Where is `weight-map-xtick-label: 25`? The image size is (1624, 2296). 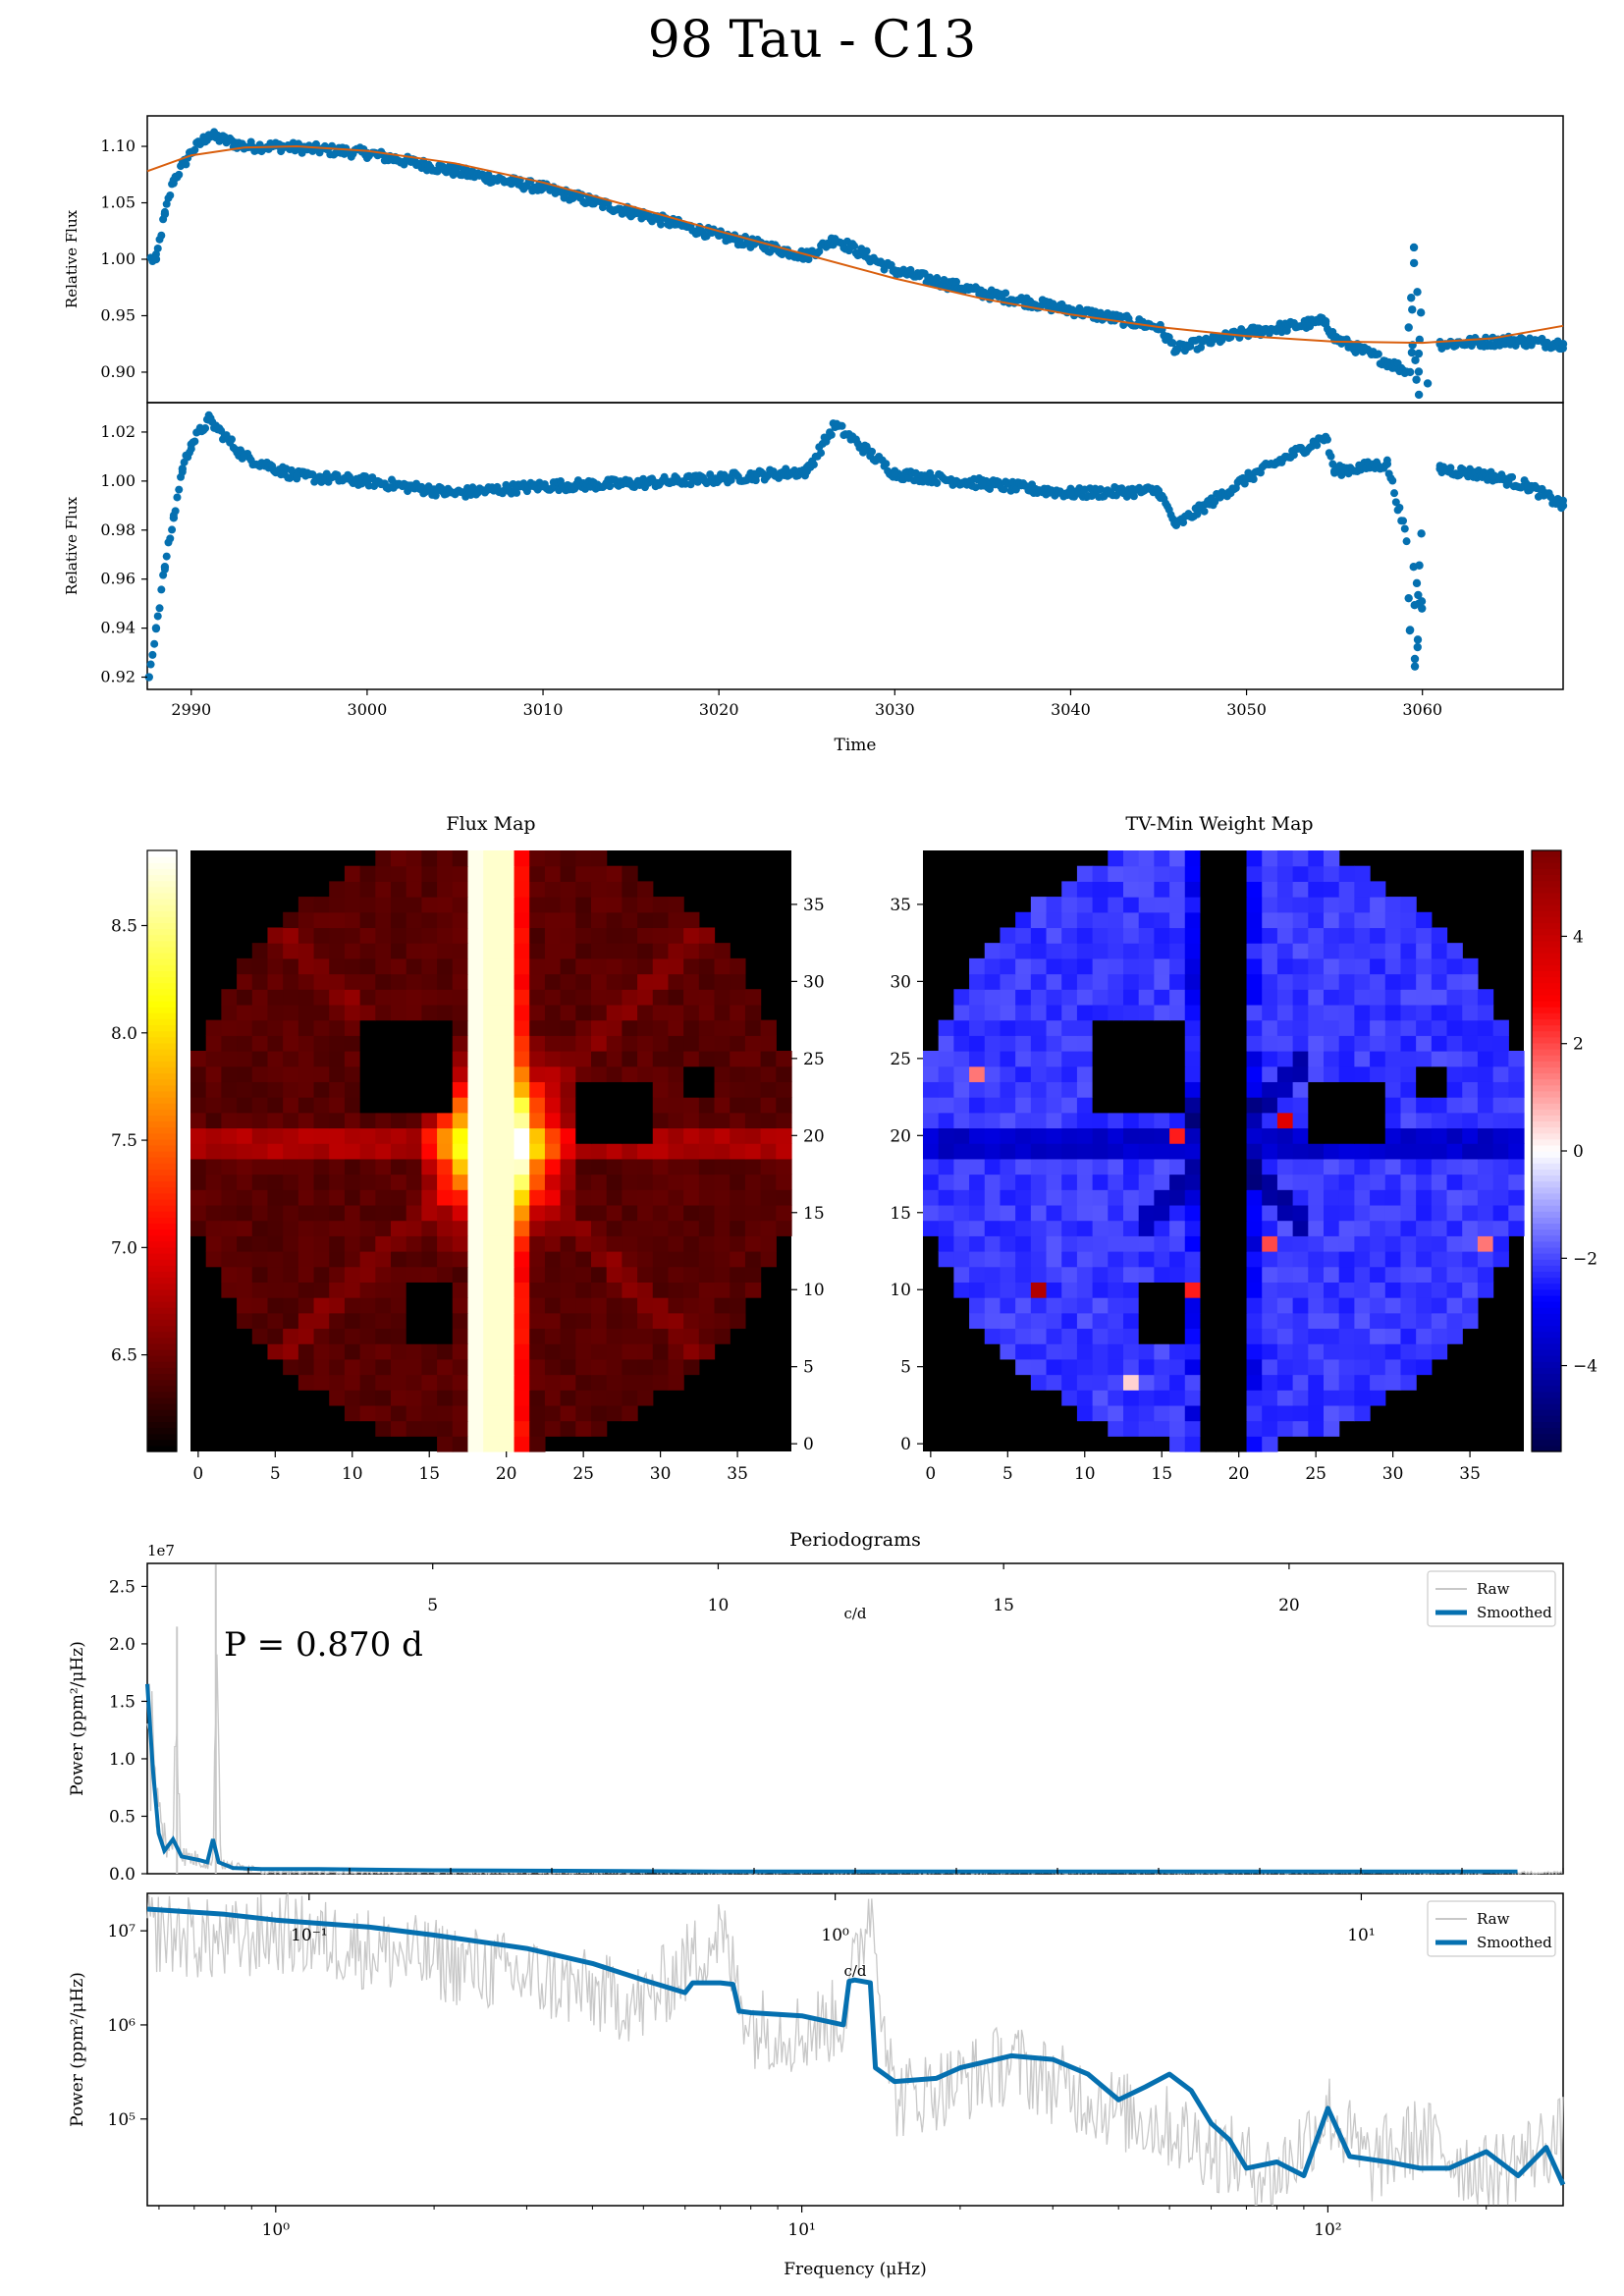
weight-map-xtick-label: 25 is located at coordinates (1315, 1474).